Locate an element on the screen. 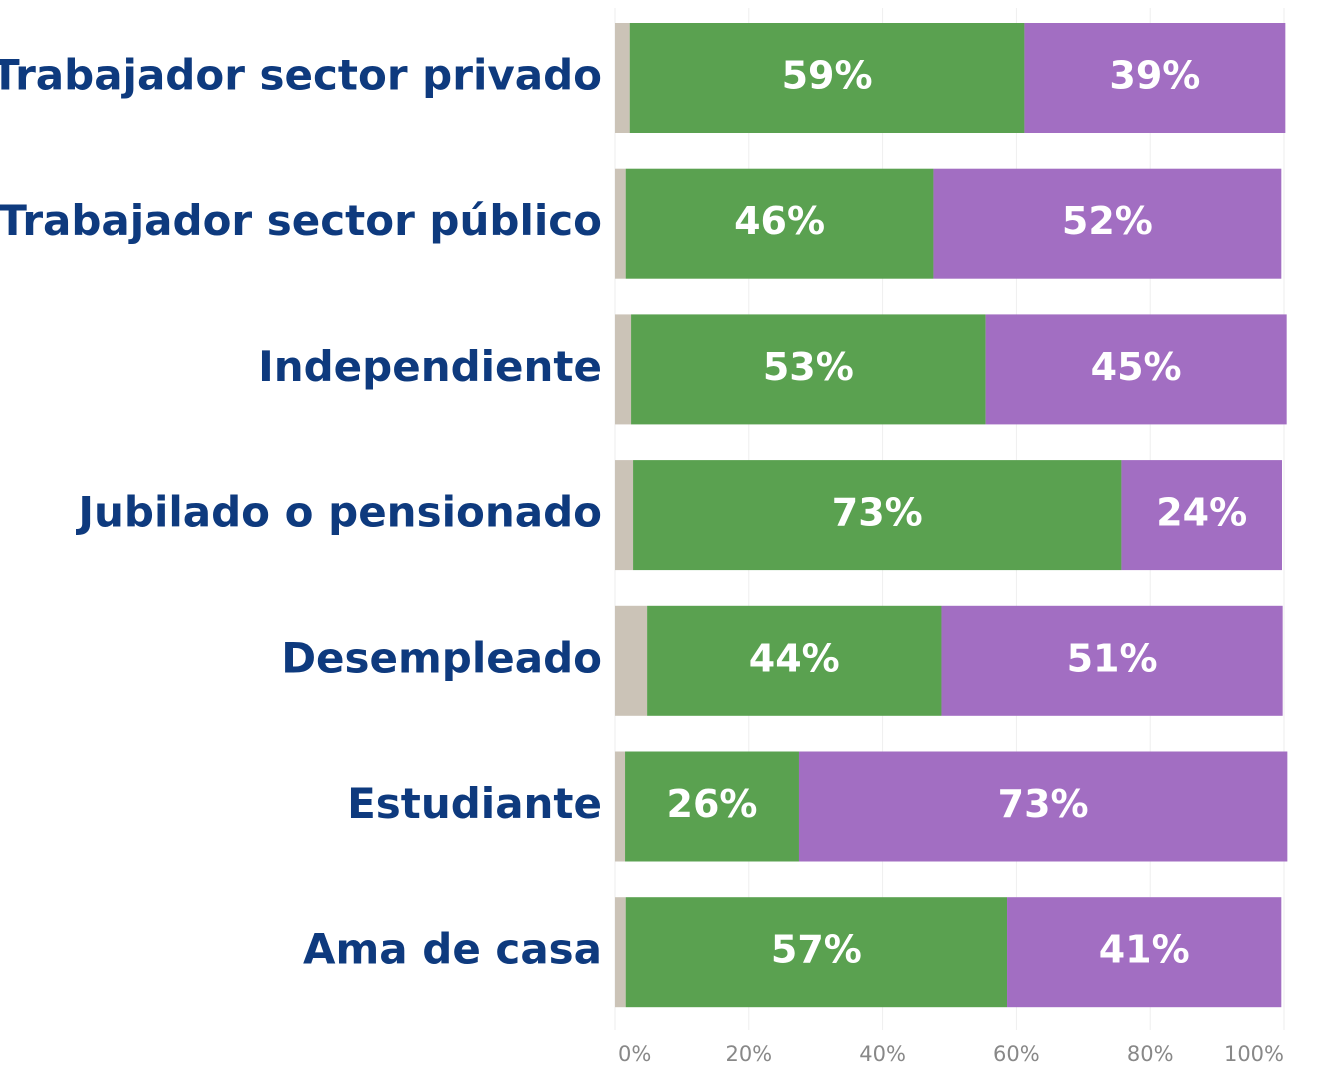  value-label: 51% is located at coordinates (1112, 658).